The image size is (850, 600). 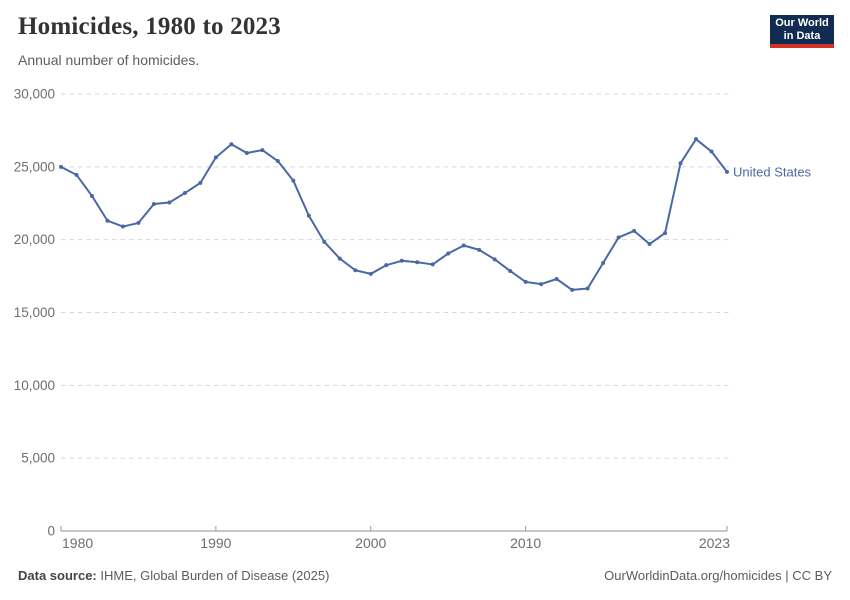 I want to click on y-axis-tick-label: 15,000, so click(x=34, y=312).